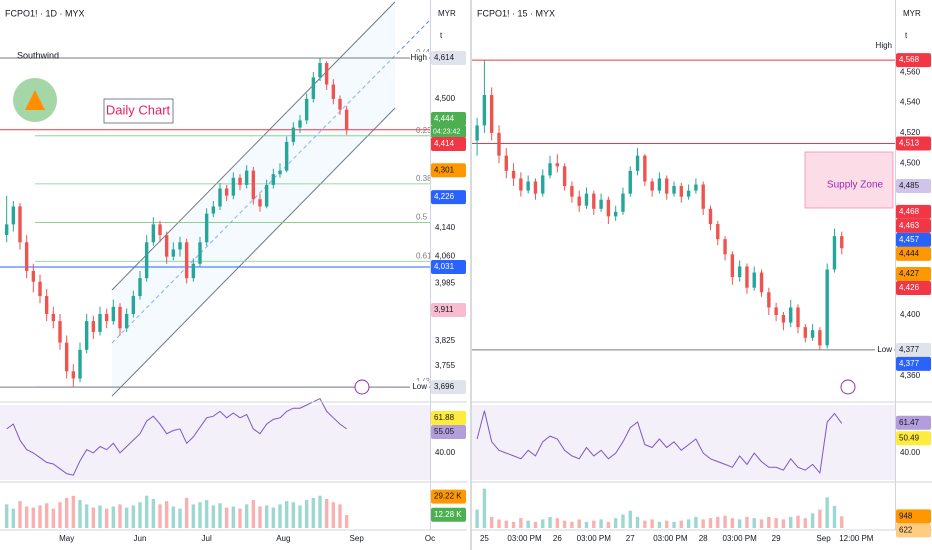  Describe the element at coordinates (38, 55) in the screenshot. I see `annotation: Southwind` at that location.